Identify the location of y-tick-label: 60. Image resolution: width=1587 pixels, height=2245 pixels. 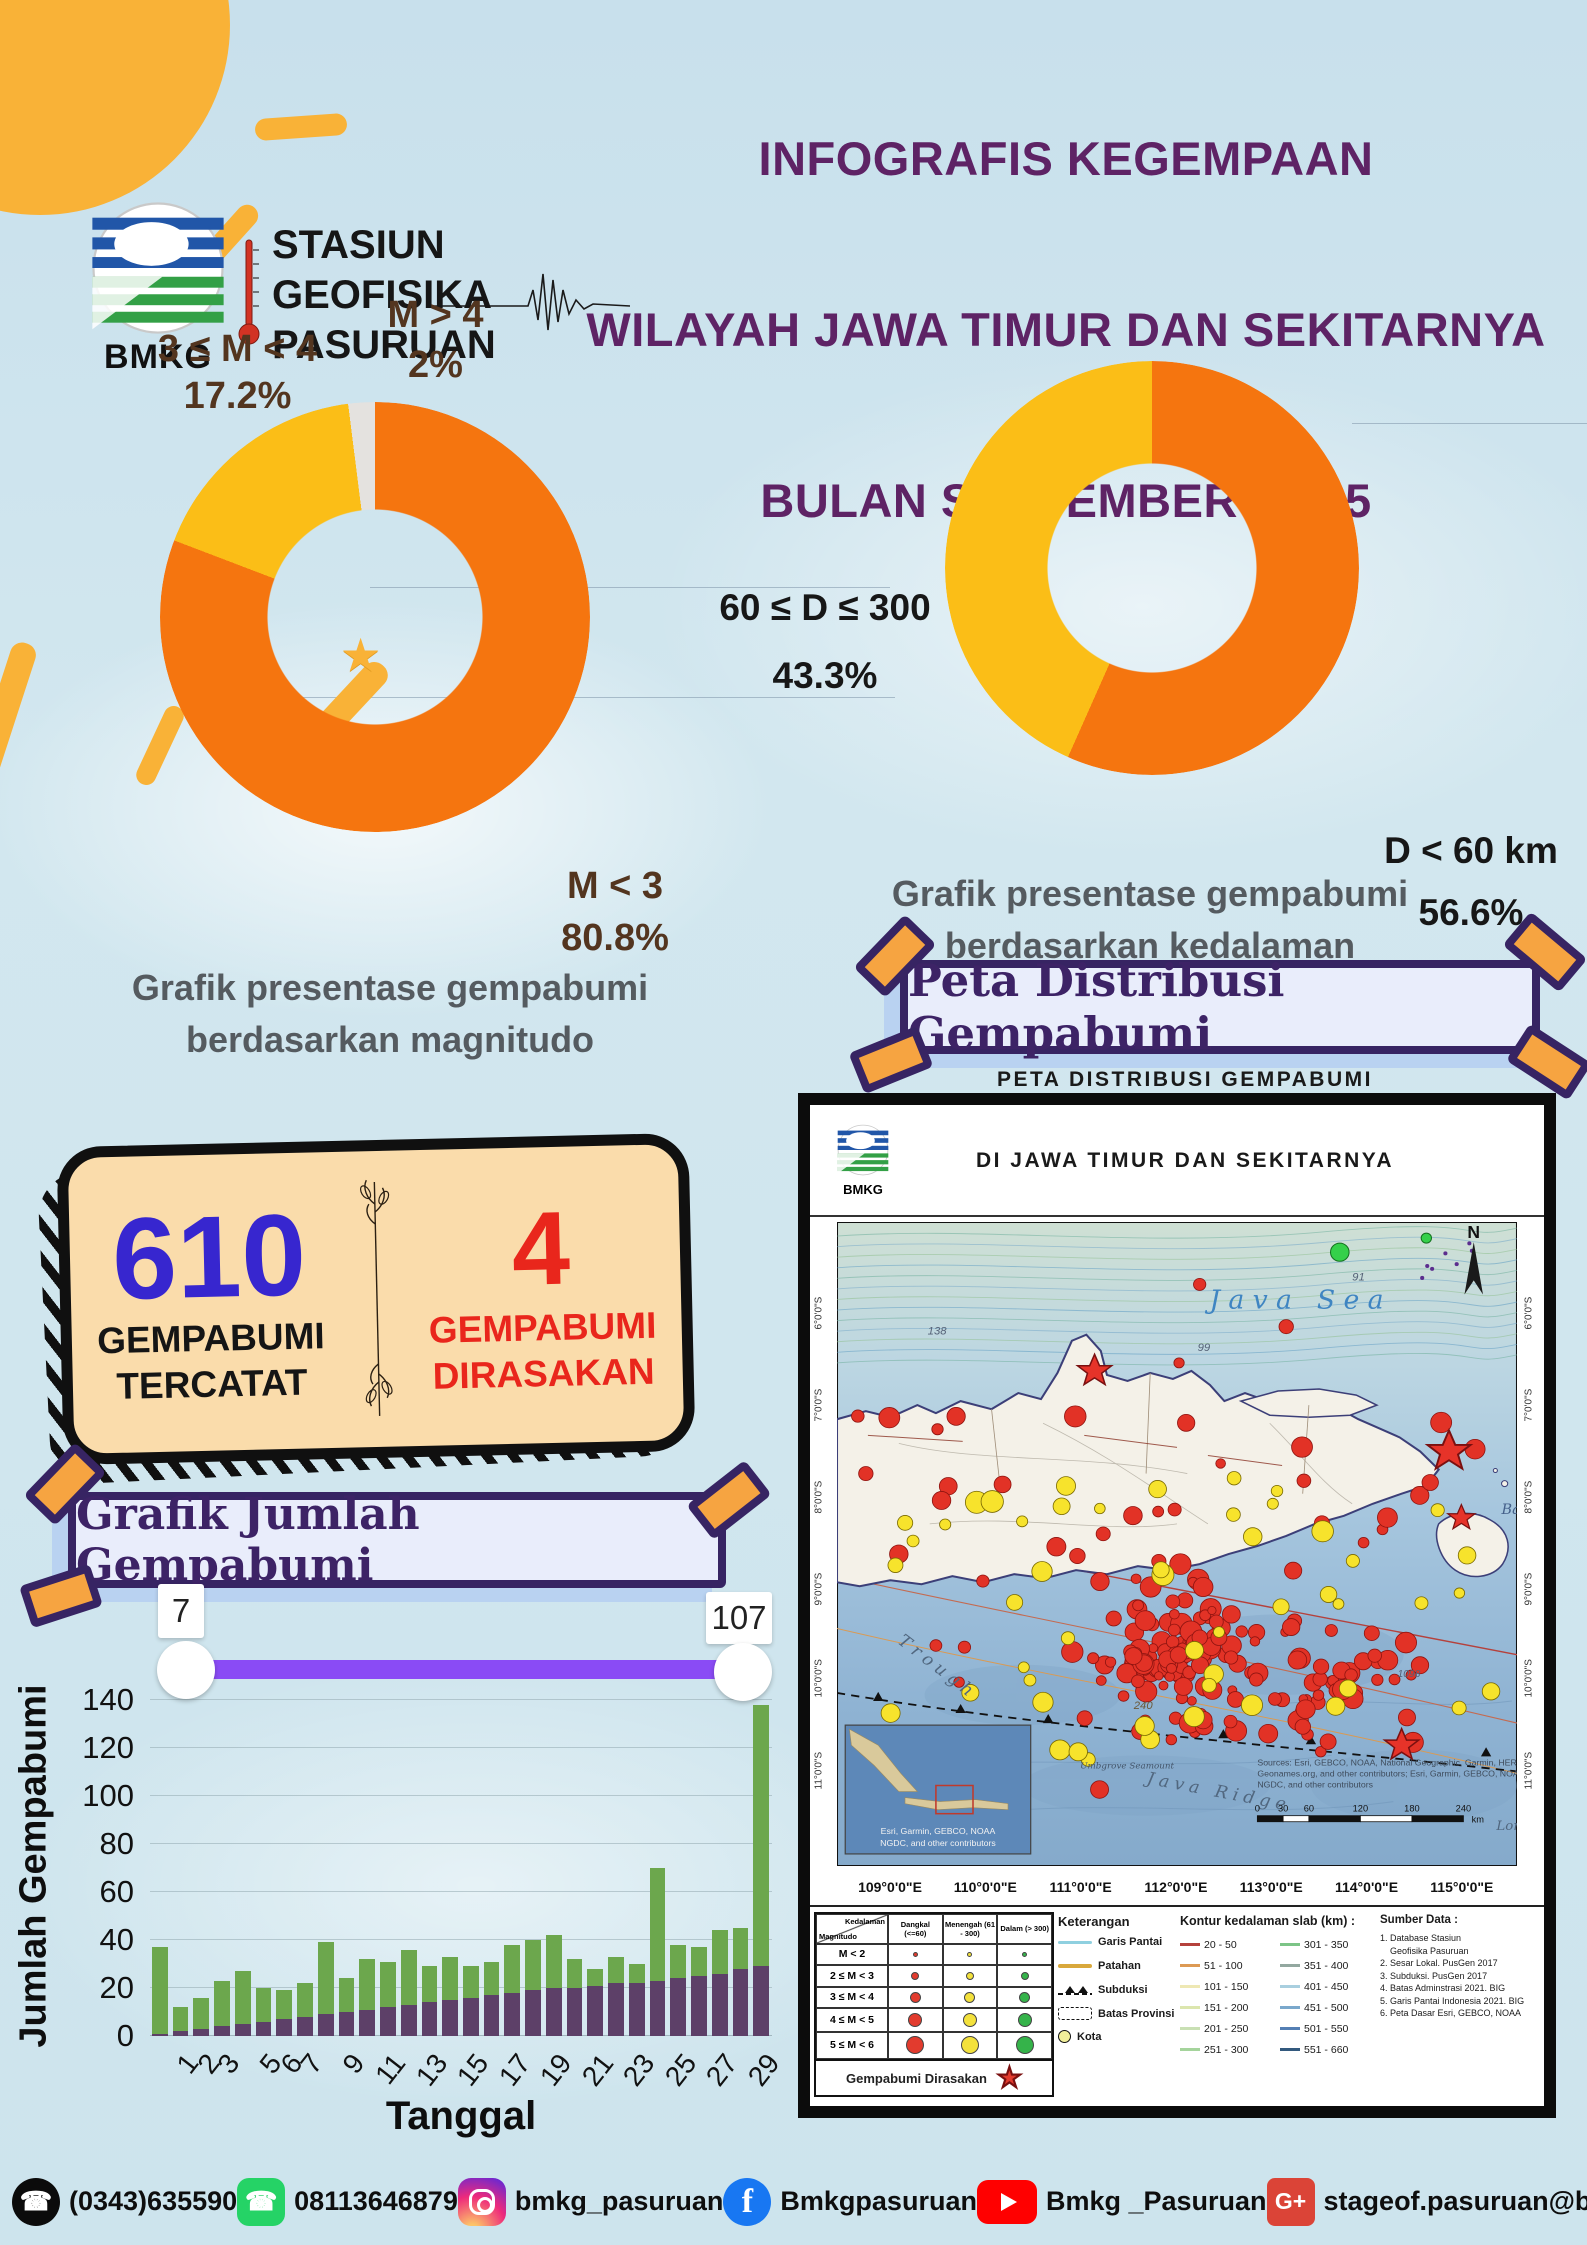
(116, 1891).